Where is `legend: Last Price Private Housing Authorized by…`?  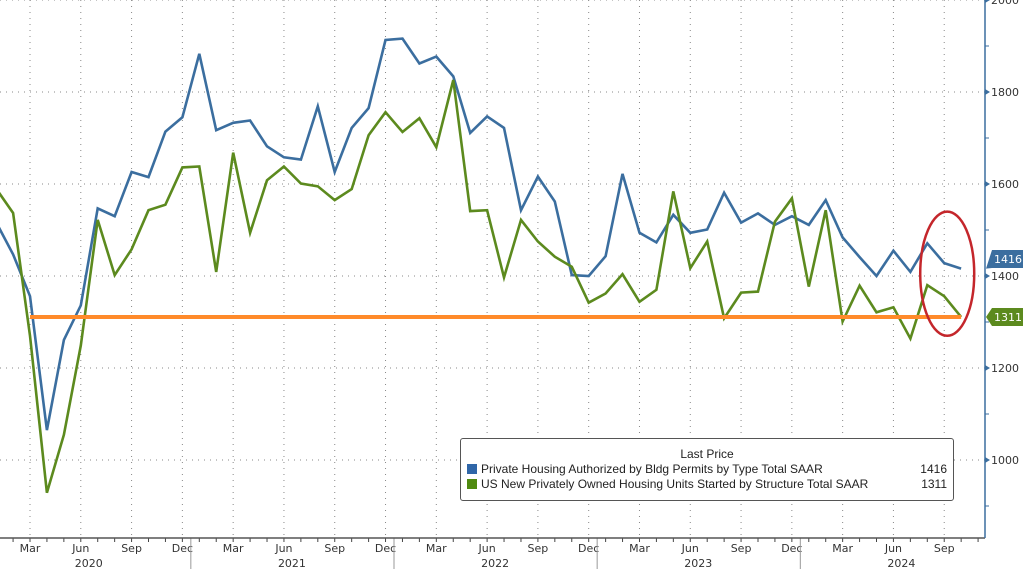
legend: Last Price Private Housing Authorized by… is located at coordinates (707, 469).